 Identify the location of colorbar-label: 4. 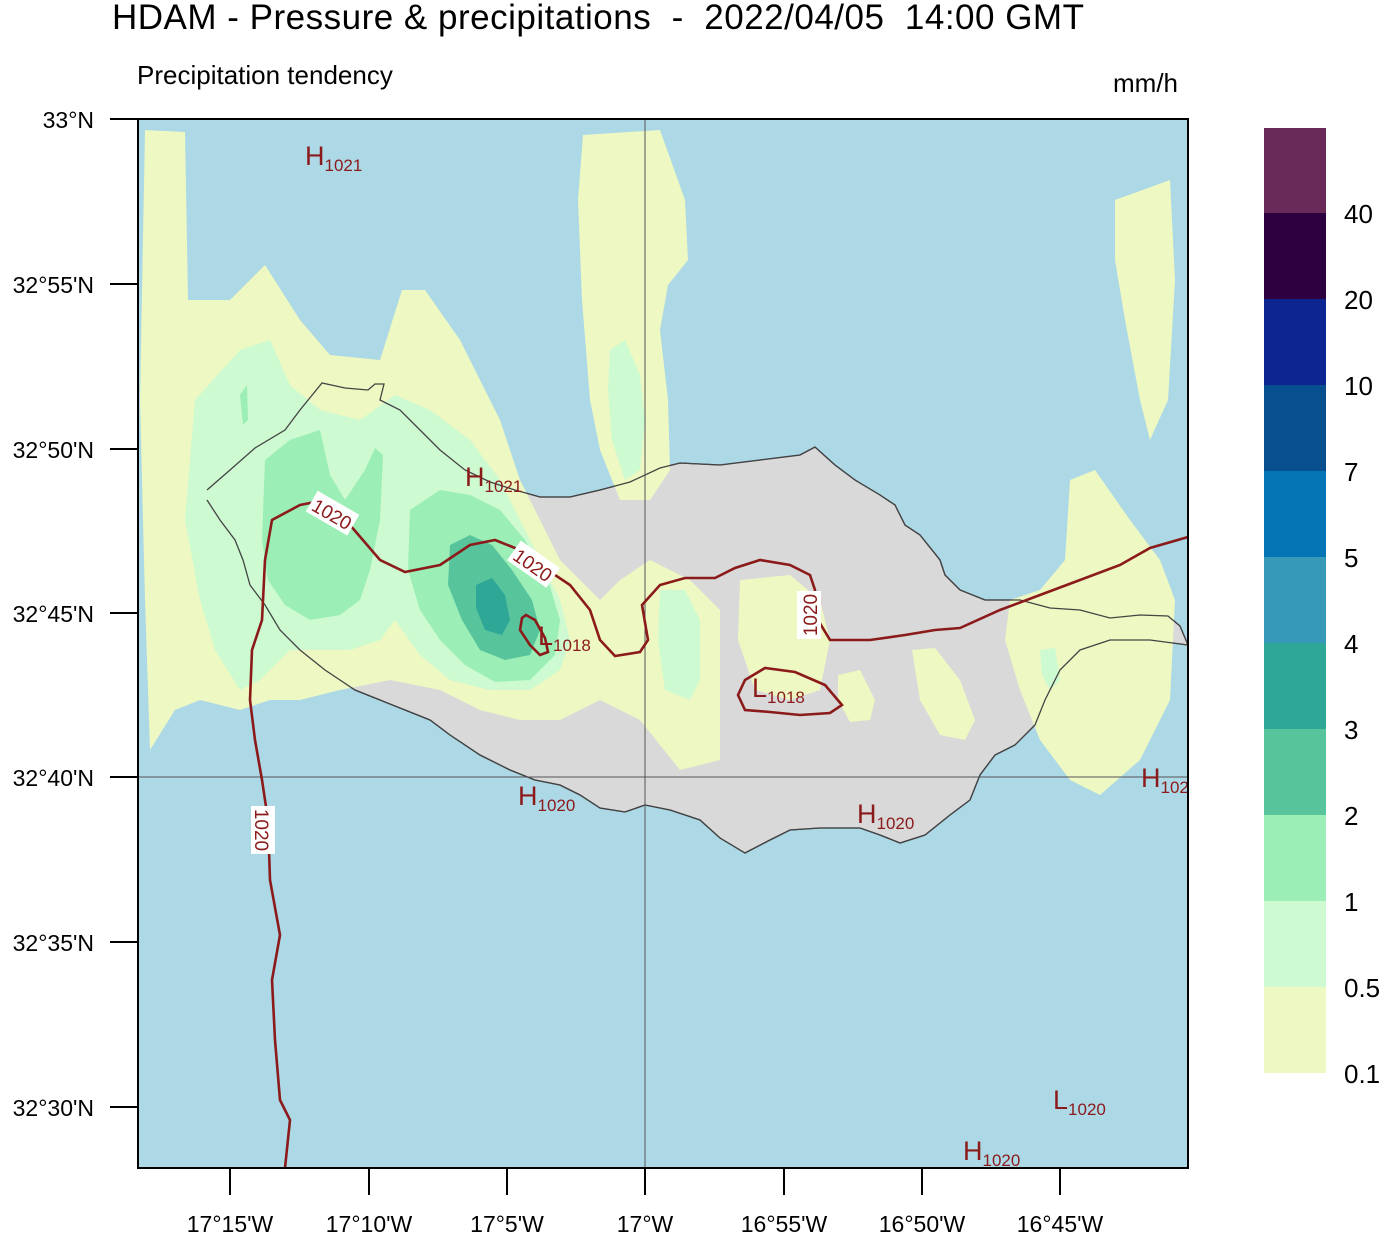
(1351, 644).